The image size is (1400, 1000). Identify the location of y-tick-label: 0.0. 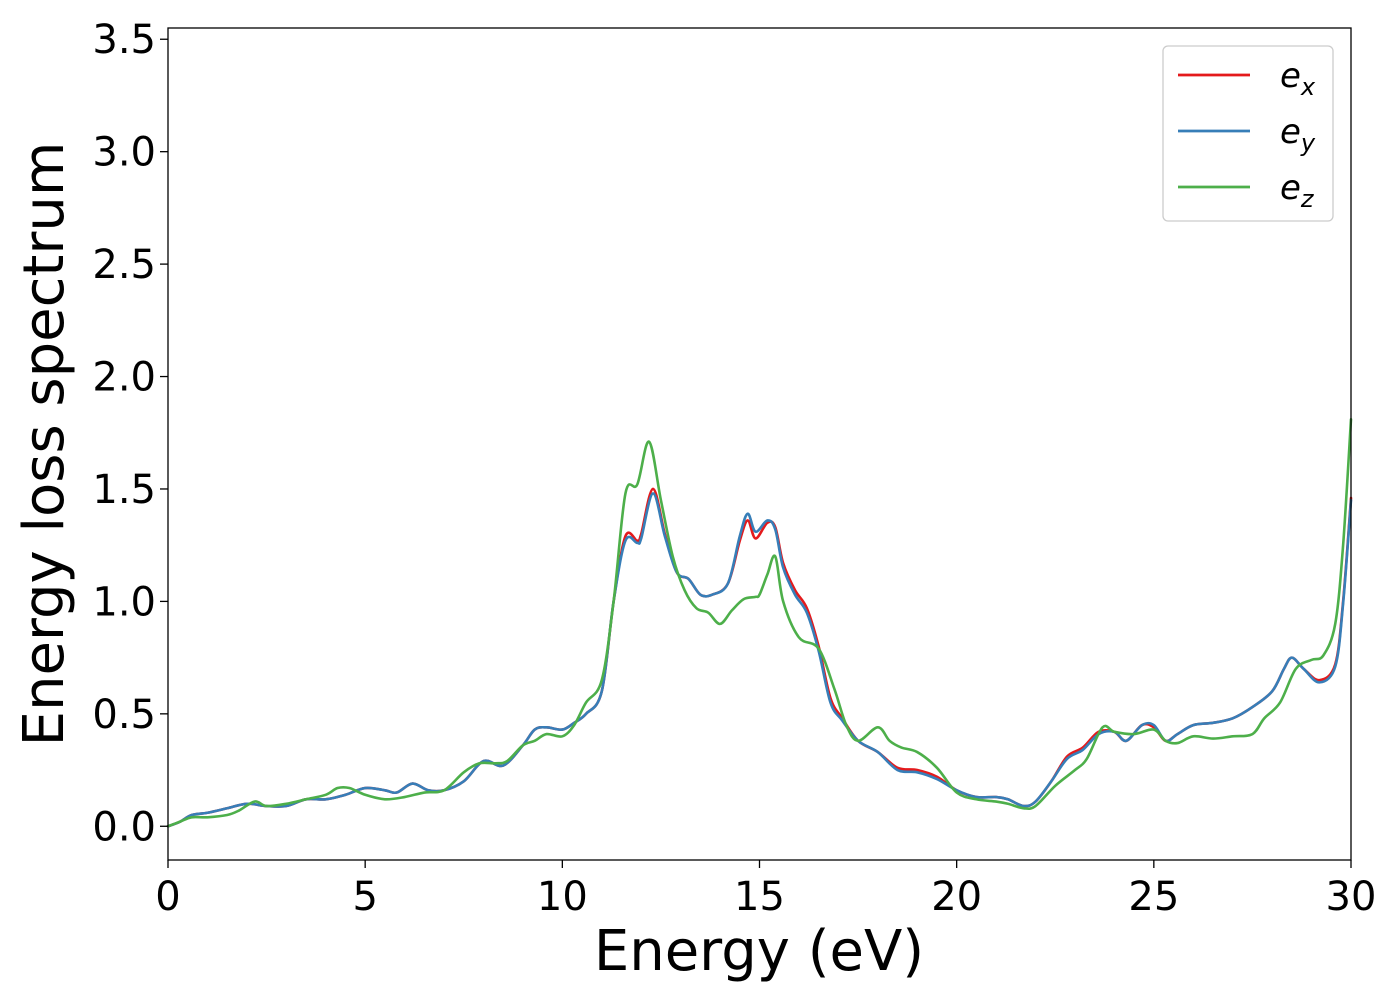
(124, 827).